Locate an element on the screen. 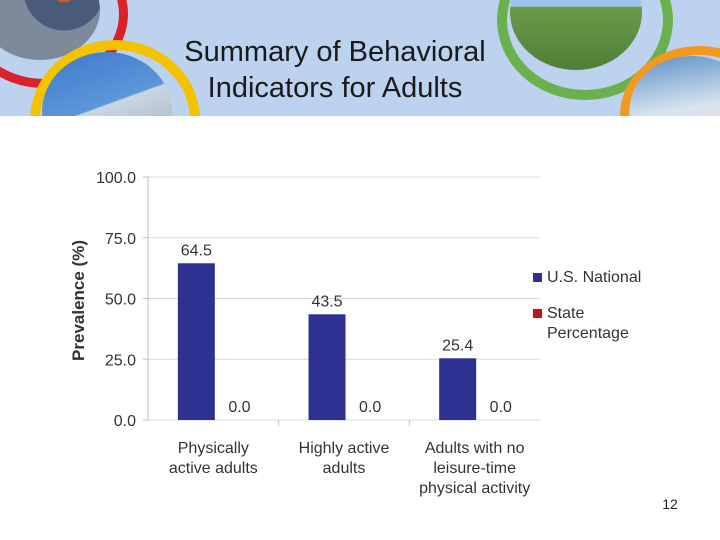 The height and width of the screenshot is (540, 720). legend-item-state: State Percentage is located at coordinates (623, 324).